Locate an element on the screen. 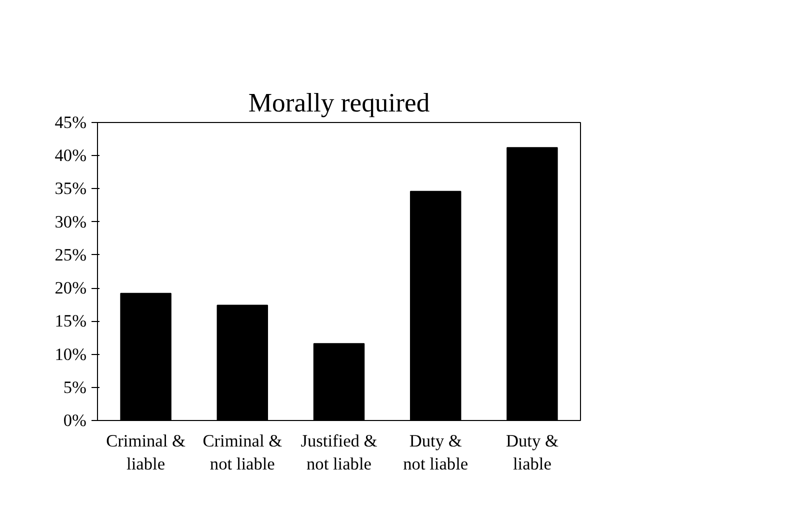 The height and width of the screenshot is (523, 792). y-tick-label: 25% is located at coordinates (70, 254).